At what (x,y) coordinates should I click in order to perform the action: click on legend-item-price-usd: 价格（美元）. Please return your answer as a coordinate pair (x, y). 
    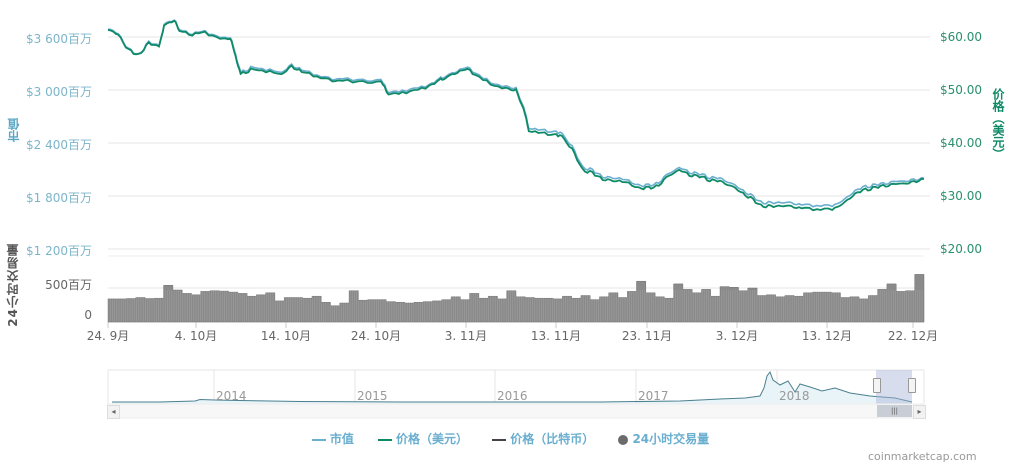
    Looking at the image, I should click on (423, 438).